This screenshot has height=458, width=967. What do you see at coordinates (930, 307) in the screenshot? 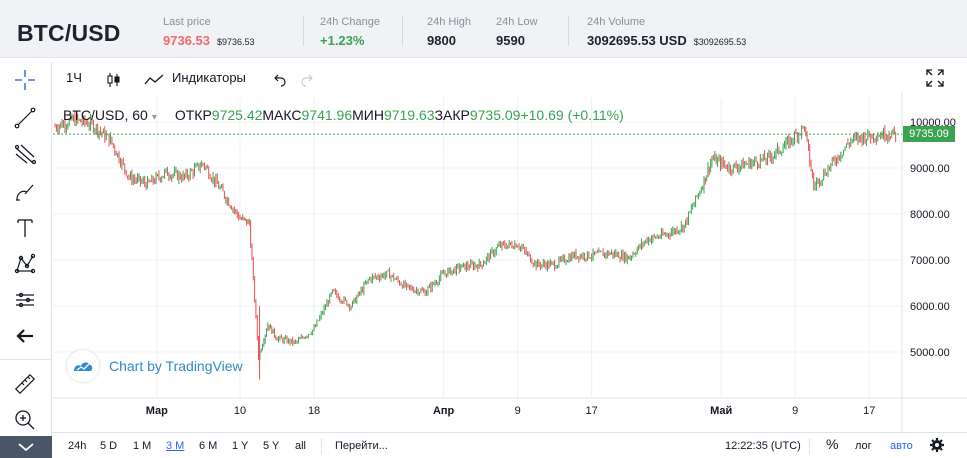
I see `y-tick-label: 6000.00` at bounding box center [930, 307].